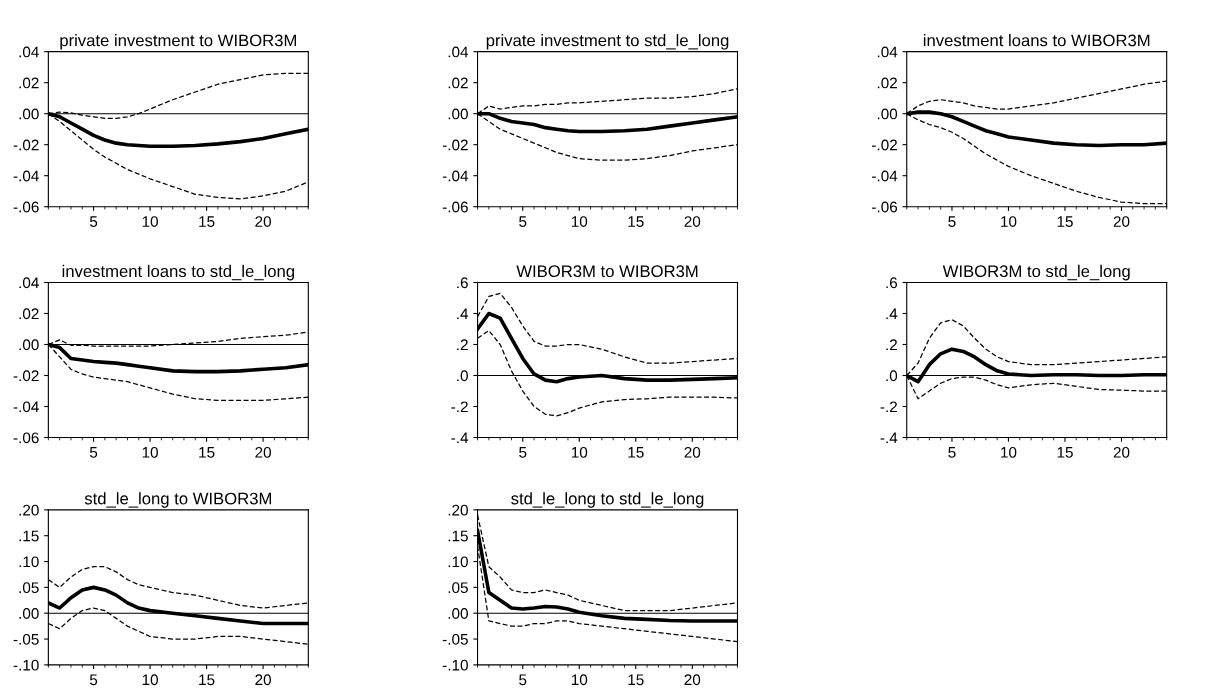 The height and width of the screenshot is (689, 1209). I want to click on chart-title: investment loans to WIBOR3M, so click(1036, 40).